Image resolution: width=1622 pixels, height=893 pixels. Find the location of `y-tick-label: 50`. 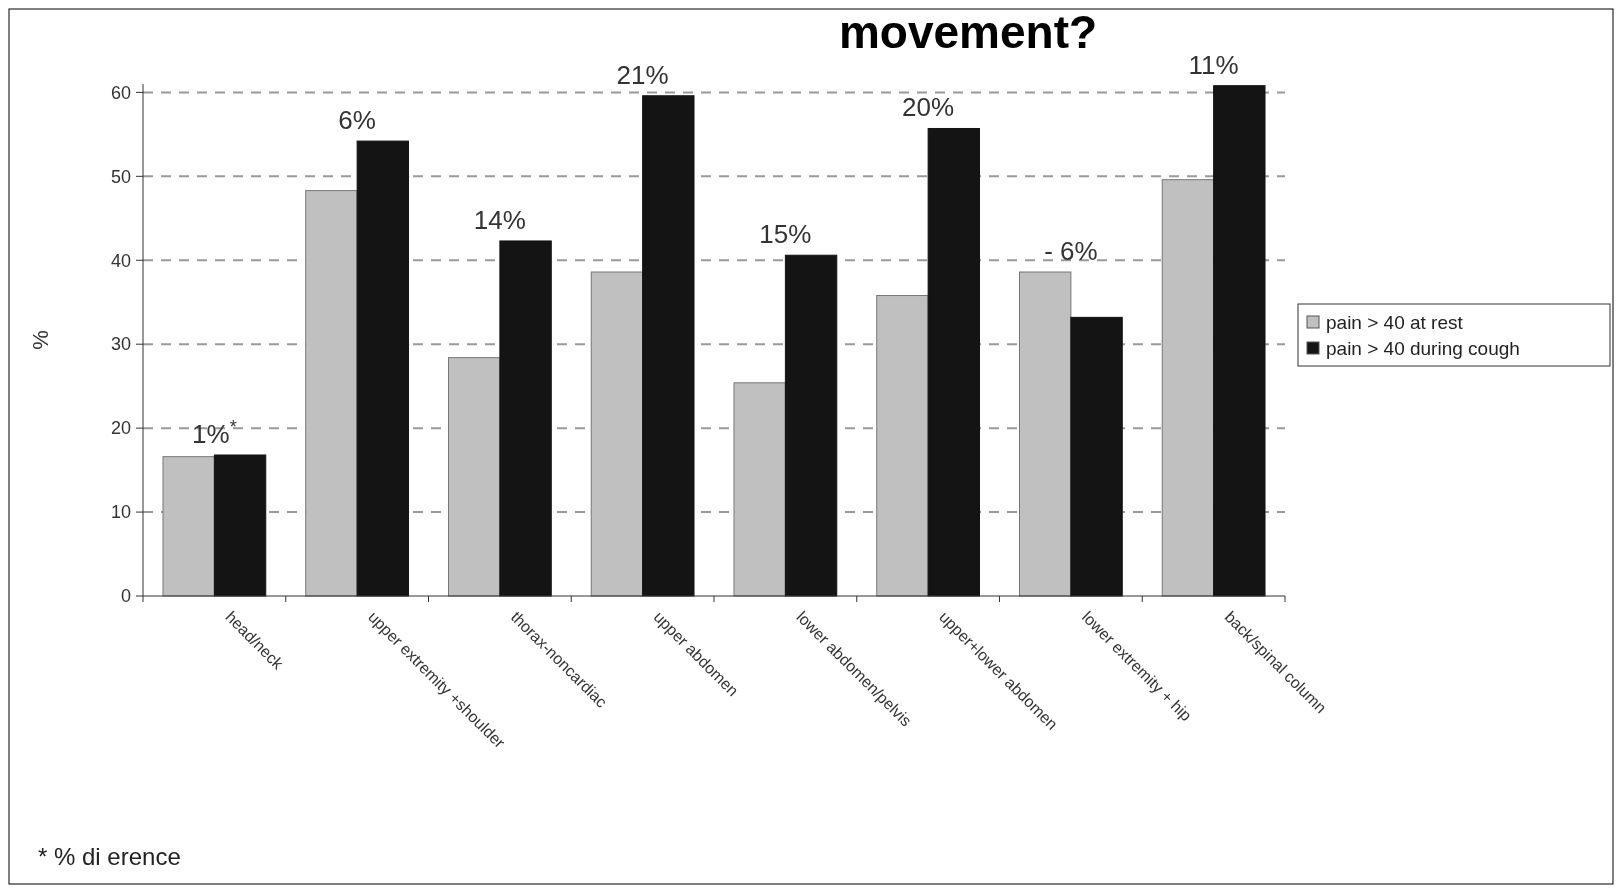

y-tick-label: 50 is located at coordinates (120, 176).